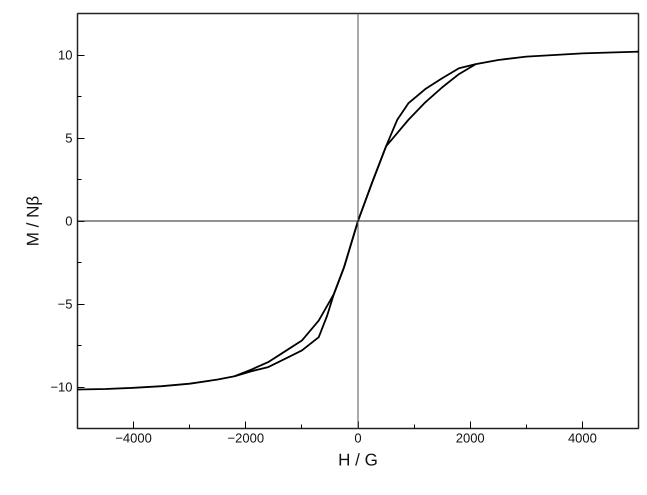  Describe the element at coordinates (61, 387) in the screenshot. I see `y-tick-label: −10` at that location.